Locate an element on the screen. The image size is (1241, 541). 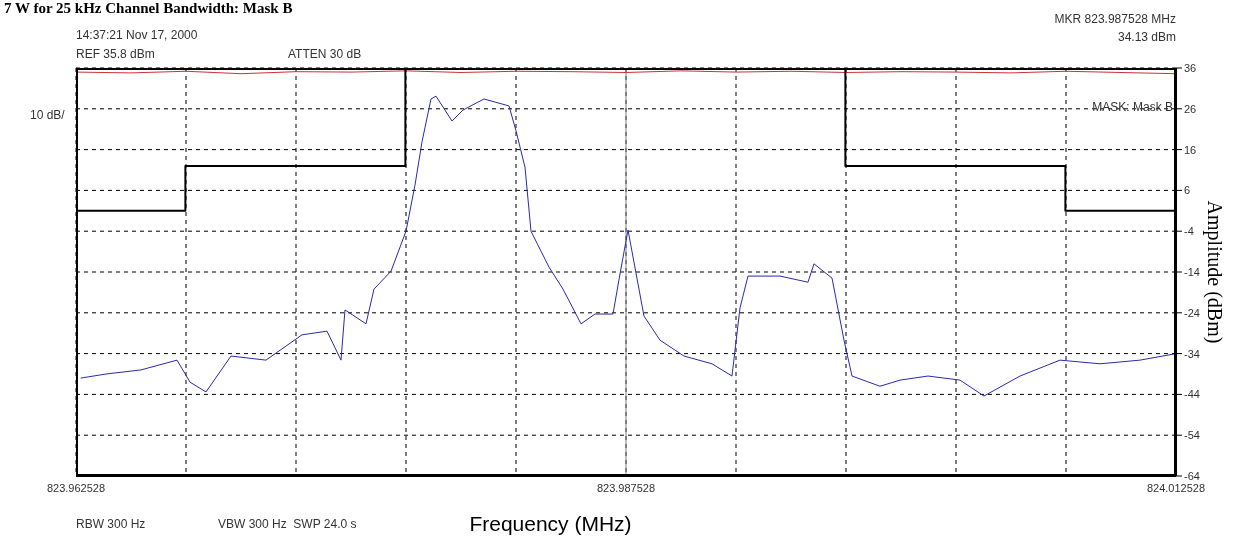
x-tick-label: 824.012528 is located at coordinates (1176, 487).